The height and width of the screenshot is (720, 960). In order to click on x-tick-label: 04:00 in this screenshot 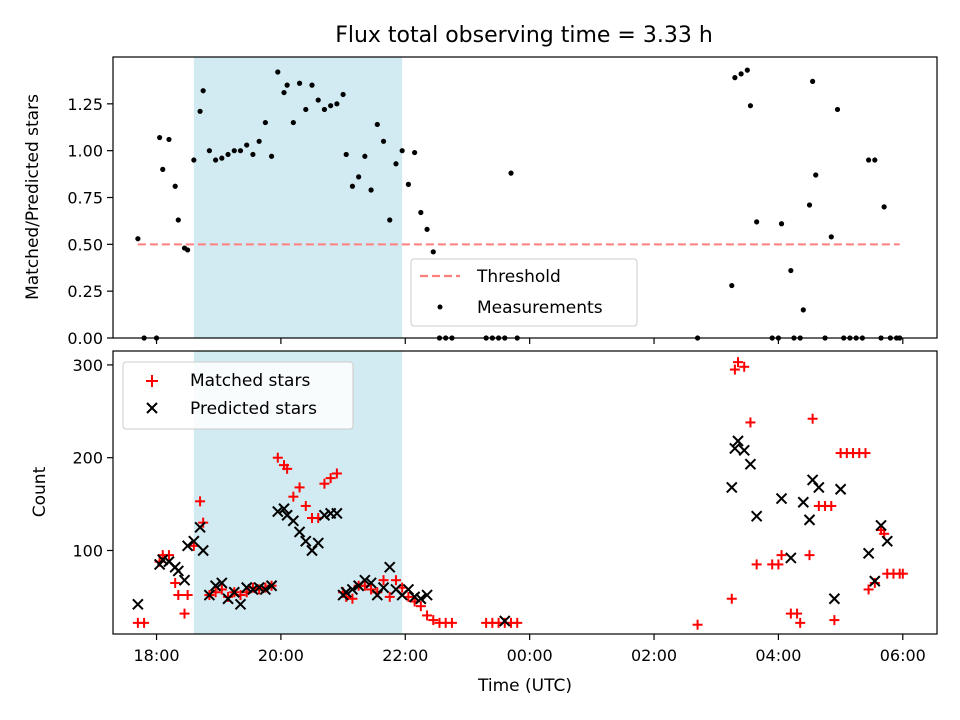, I will do `click(778, 655)`.